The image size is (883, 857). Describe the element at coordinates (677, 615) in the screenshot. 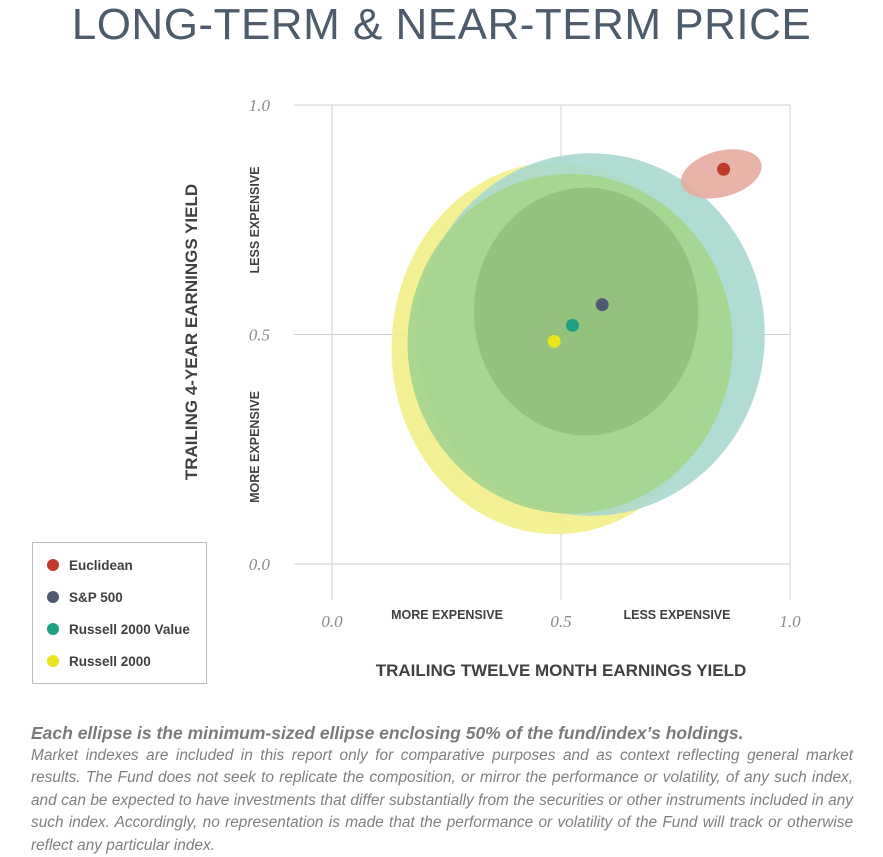

I see `x-region-less-expensive: LESS EXPENSIVE` at that location.